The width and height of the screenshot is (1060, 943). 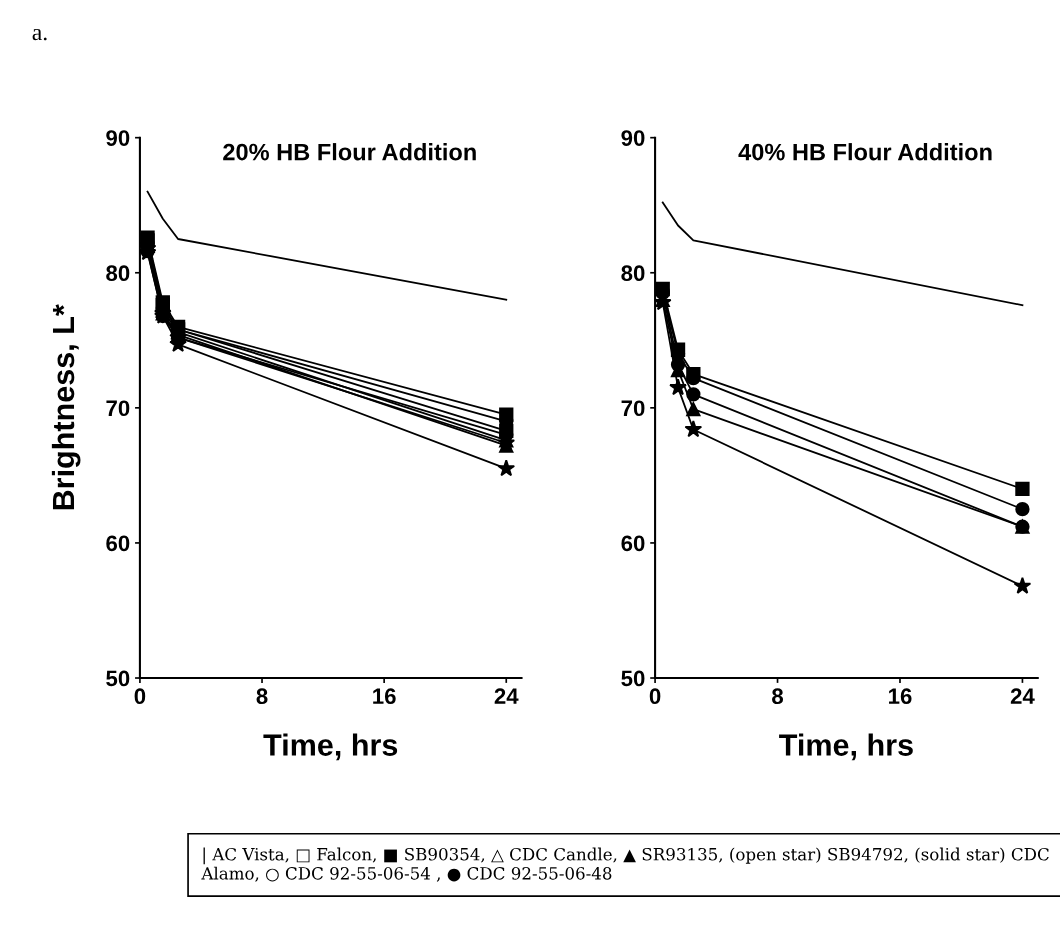 I want to click on text: | AC Vista, □ Falcon, ■ SB90354, △ CDC Candle, ▲ SR93135, (open star) SB94792, (solid star) CDC Alamo, ○ CDC 92-55-06-54 , ● CDC 92-55-06-48, so click(x=625, y=864).